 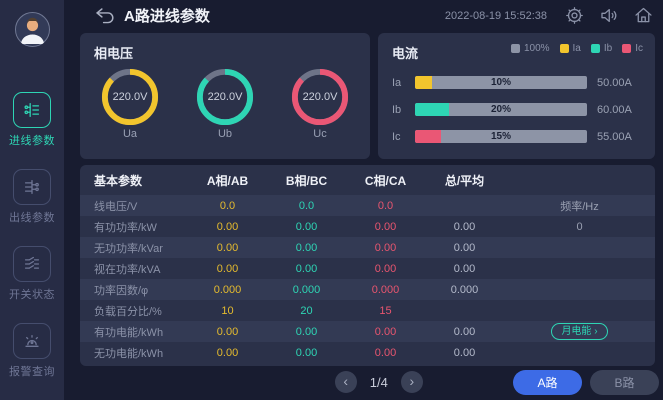 I want to click on prev-page-button: ‹, so click(x=345, y=382).